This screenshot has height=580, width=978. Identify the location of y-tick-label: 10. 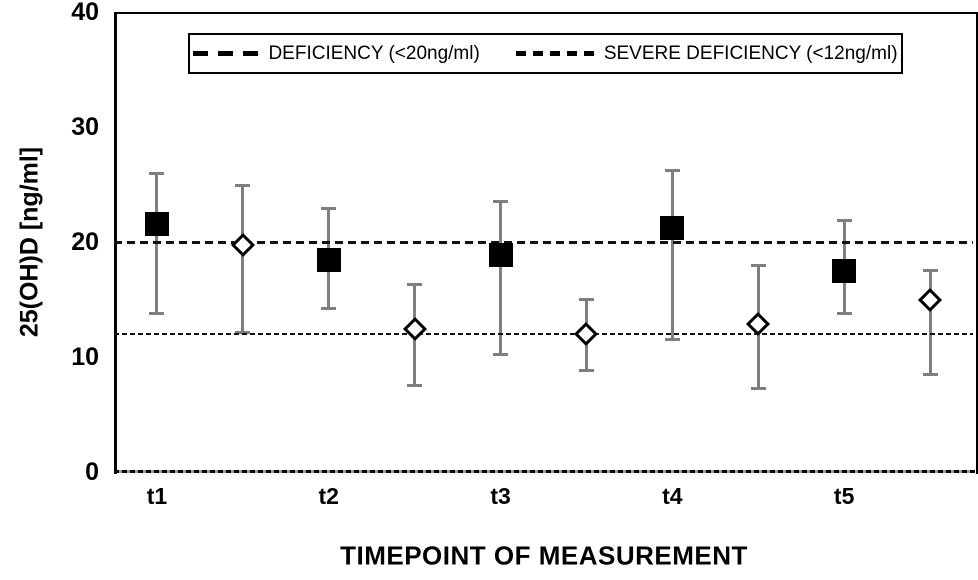
(85, 357).